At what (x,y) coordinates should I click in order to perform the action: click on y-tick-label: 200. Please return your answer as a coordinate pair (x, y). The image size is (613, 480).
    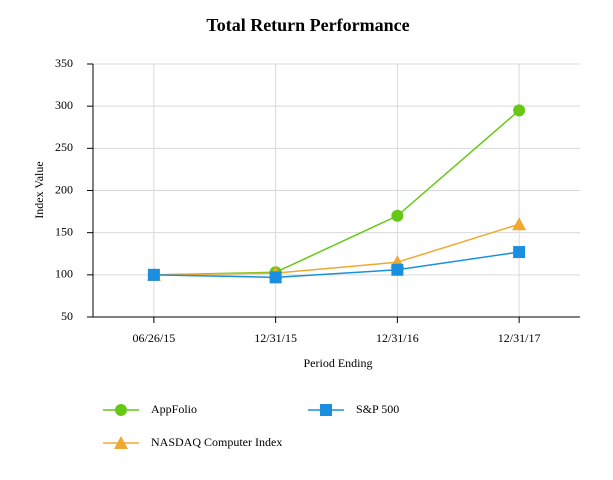
    Looking at the image, I should click on (64, 189).